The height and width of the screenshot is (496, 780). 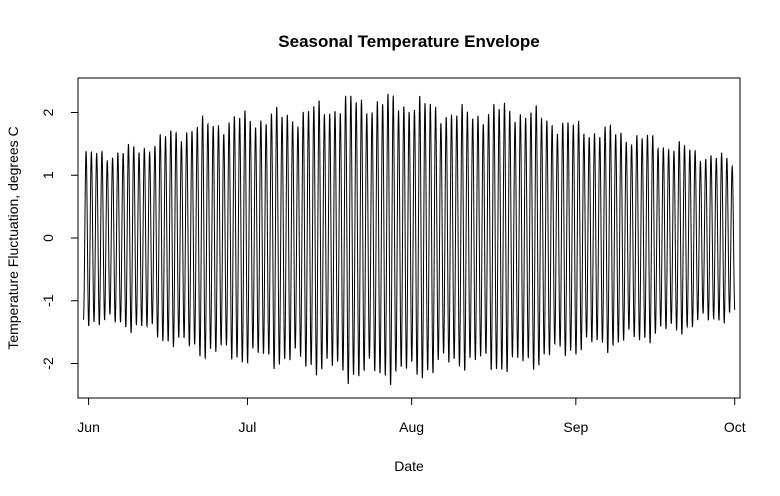 I want to click on x-tick-label: Jul, so click(x=248, y=427).